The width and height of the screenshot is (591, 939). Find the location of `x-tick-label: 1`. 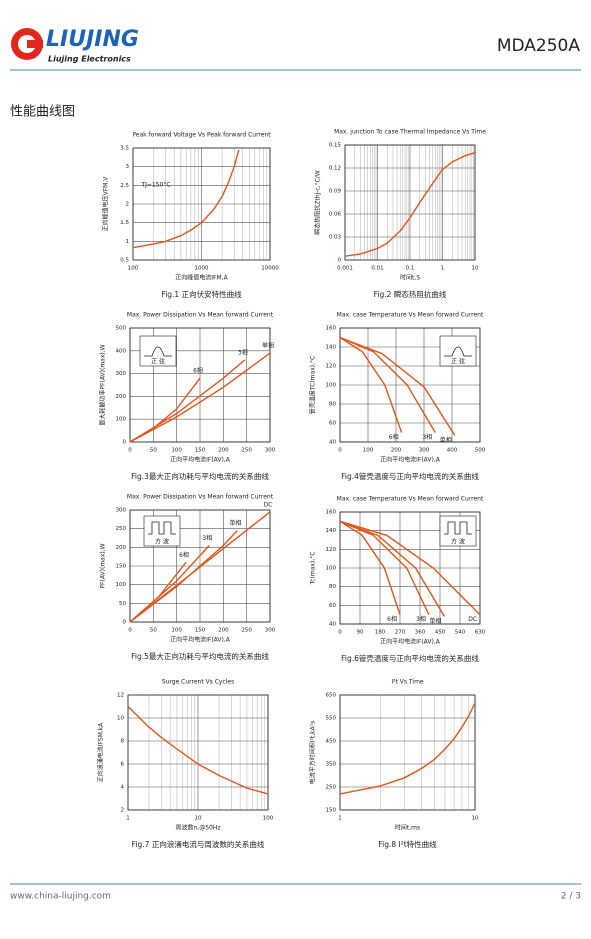

x-tick-label: 1 is located at coordinates (443, 269).